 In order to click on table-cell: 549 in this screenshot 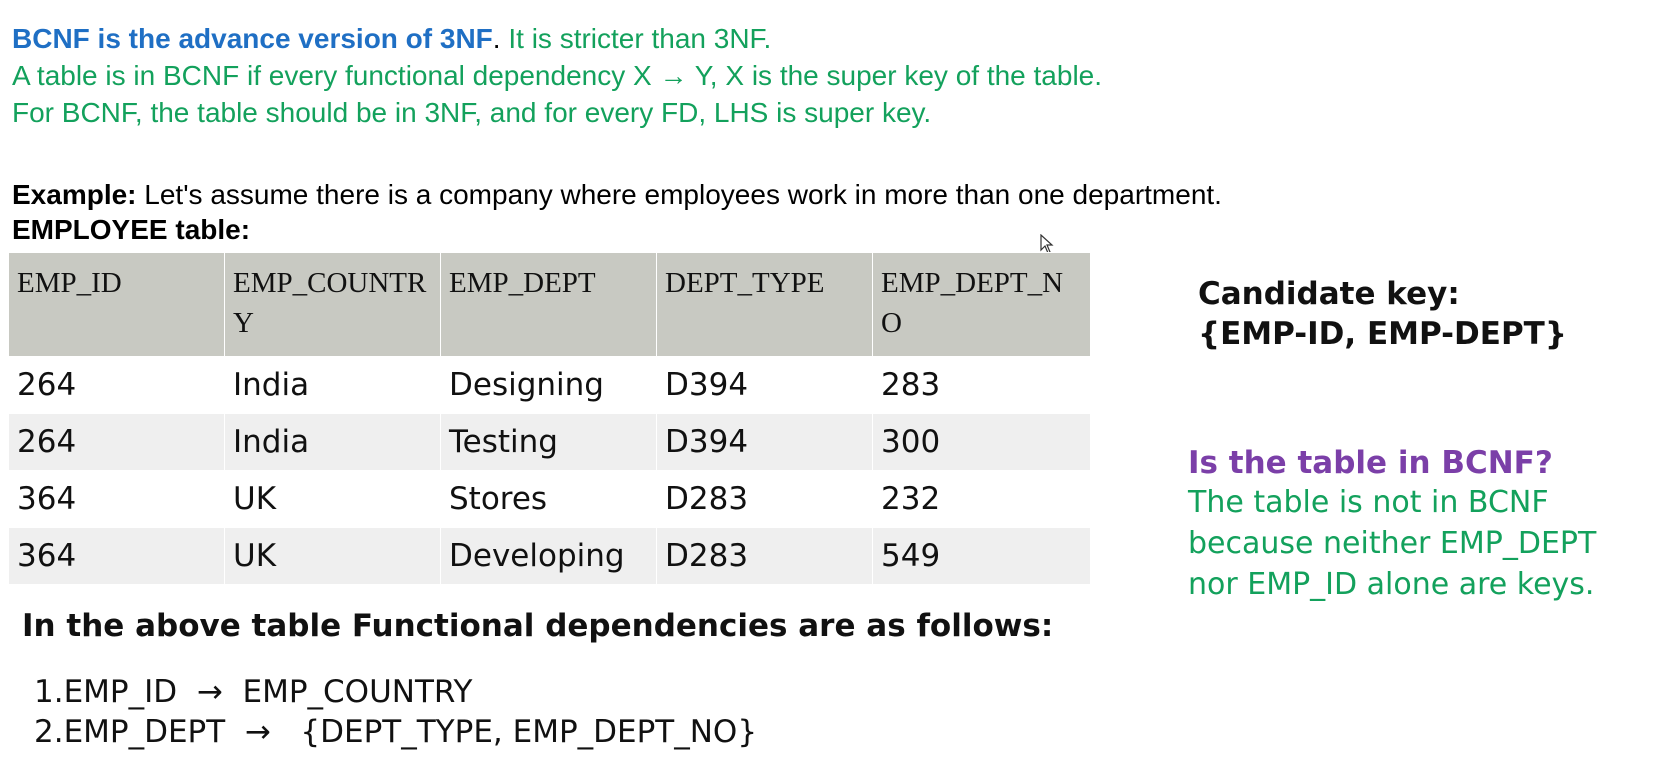, I will do `click(981, 556)`.